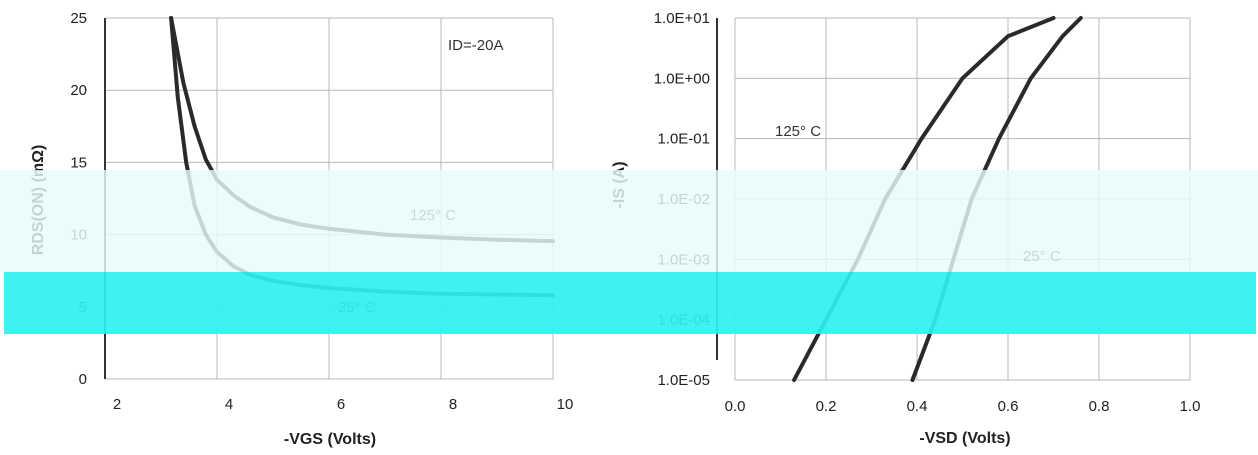  Describe the element at coordinates (117, 404) in the screenshot. I see `x-tick-label: 2` at that location.